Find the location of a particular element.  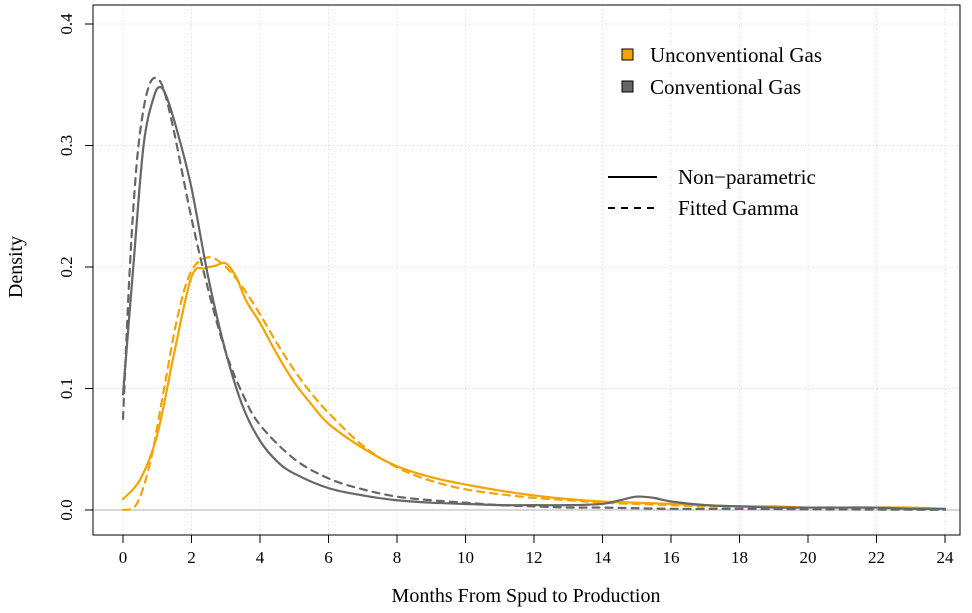

x-tick-label: 4 is located at coordinates (260, 557).